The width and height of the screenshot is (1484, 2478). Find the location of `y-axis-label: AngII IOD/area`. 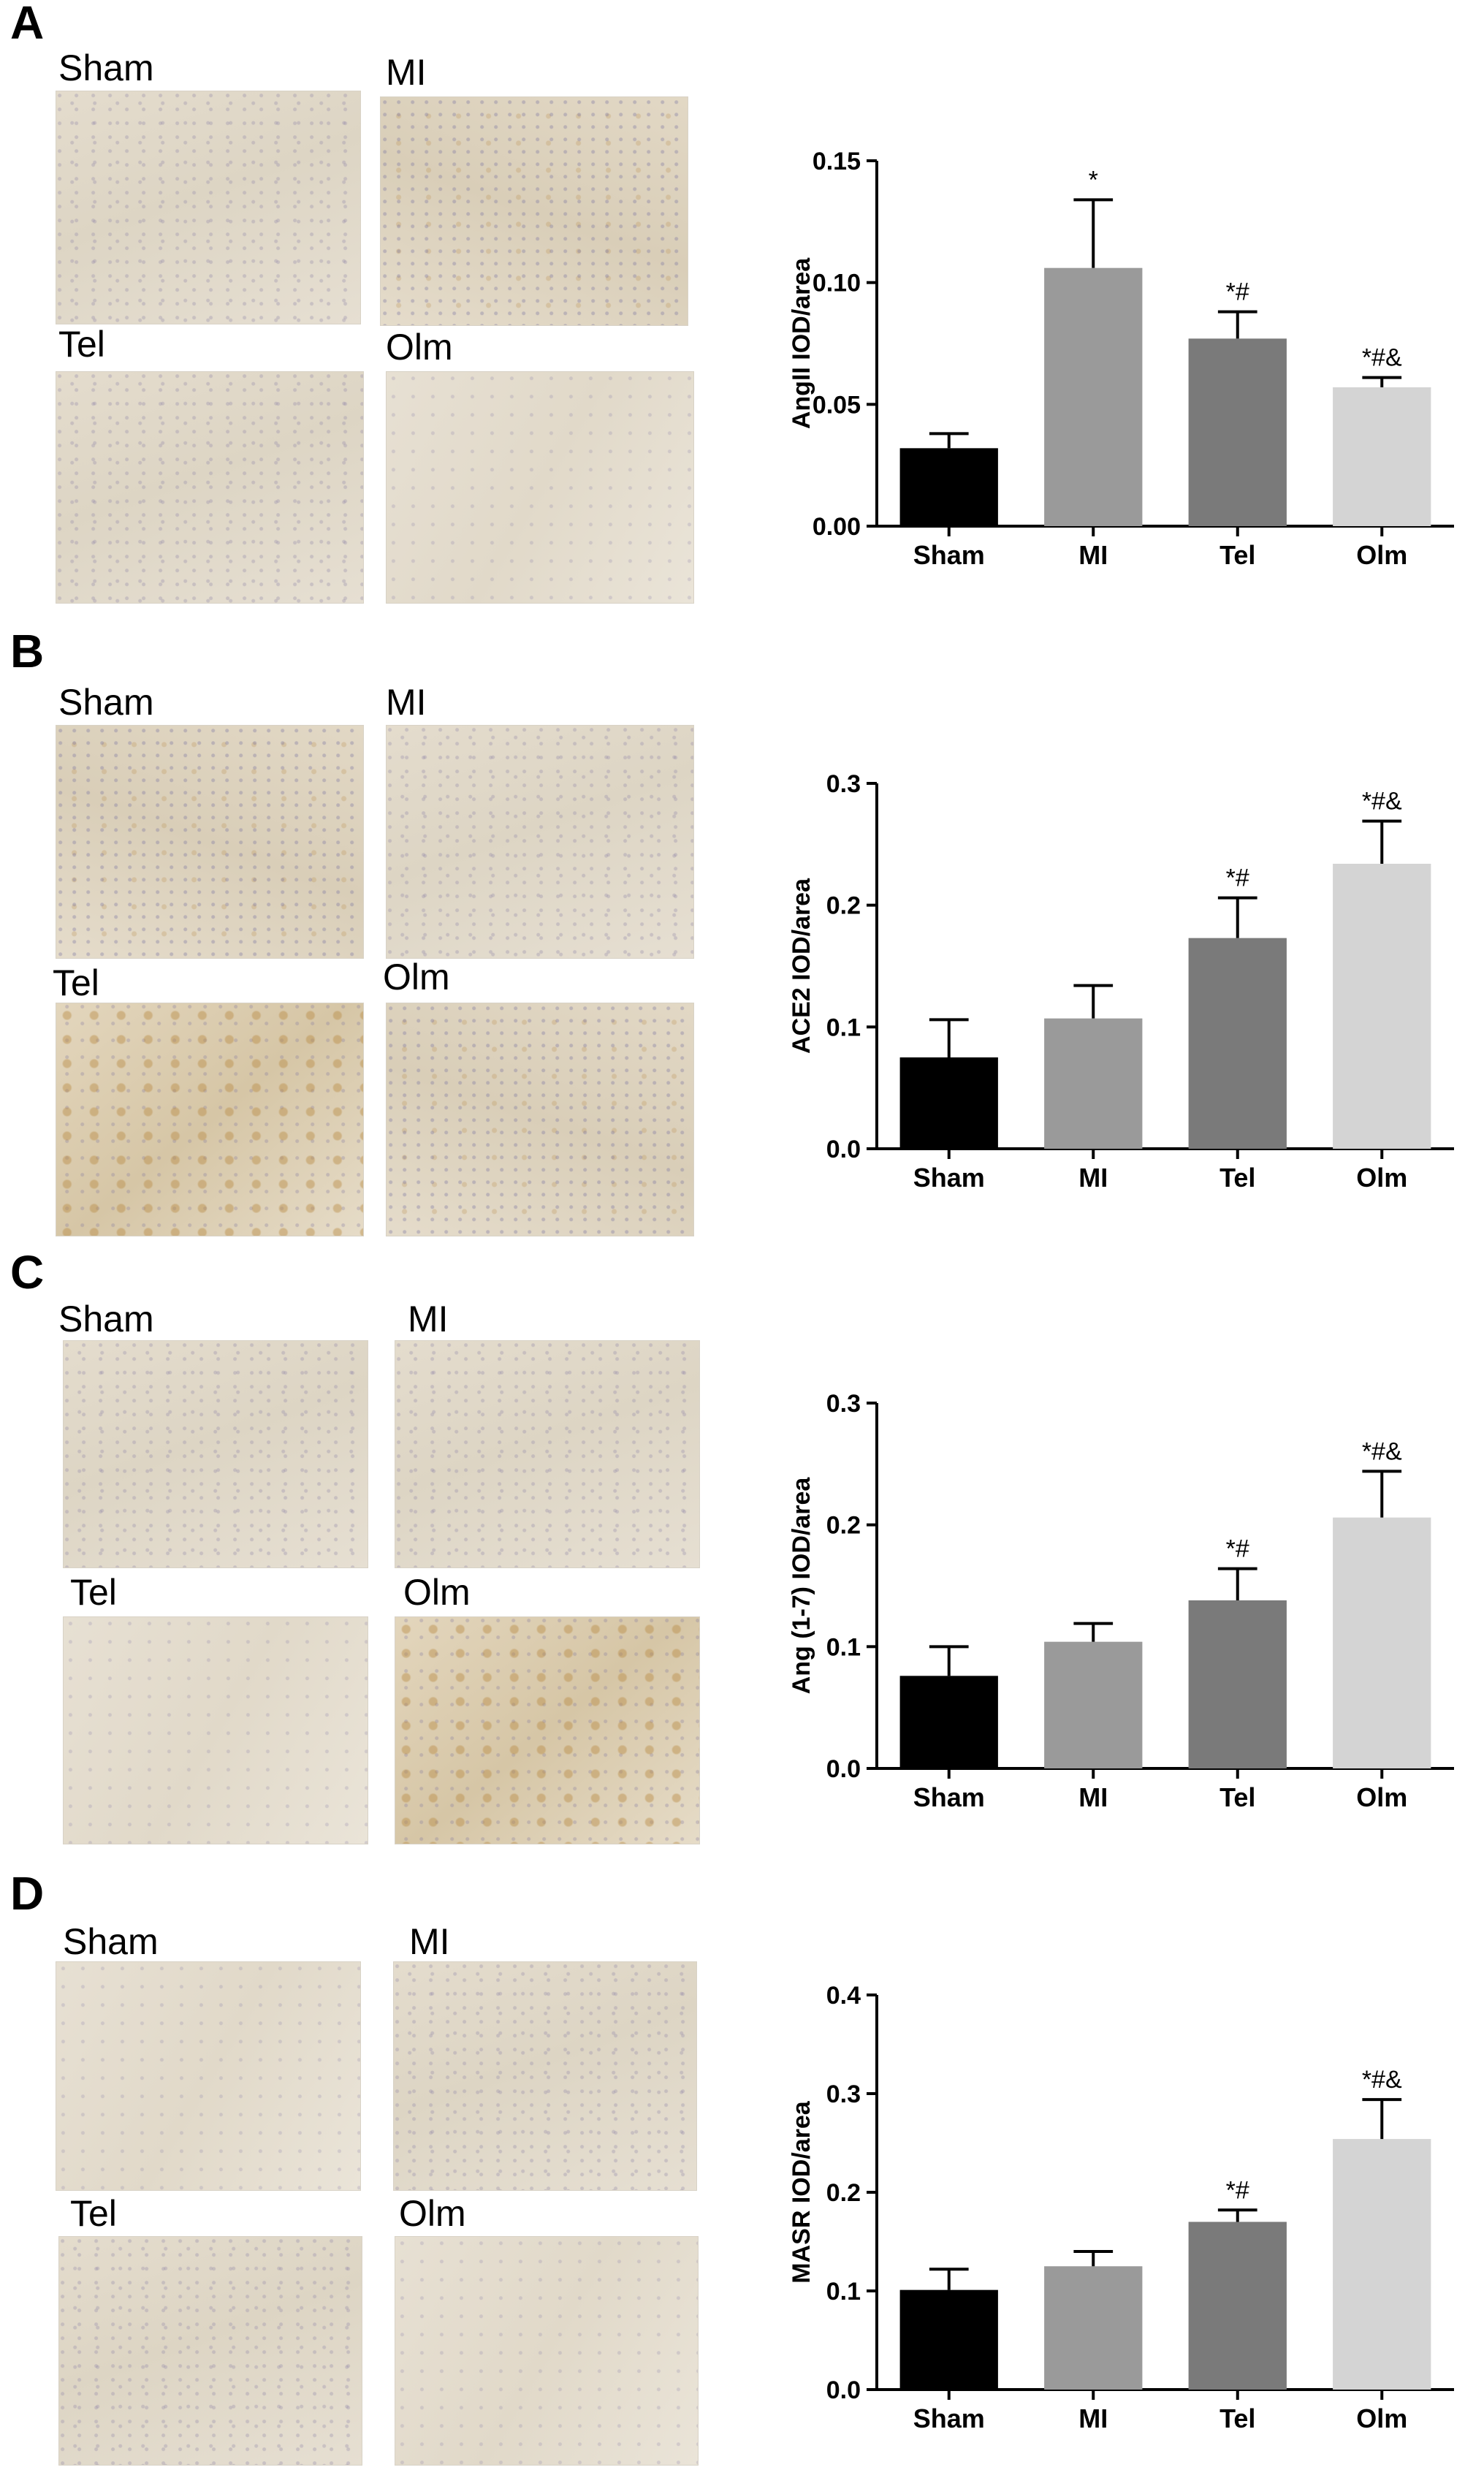

y-axis-label: AngII IOD/area is located at coordinates (802, 343).